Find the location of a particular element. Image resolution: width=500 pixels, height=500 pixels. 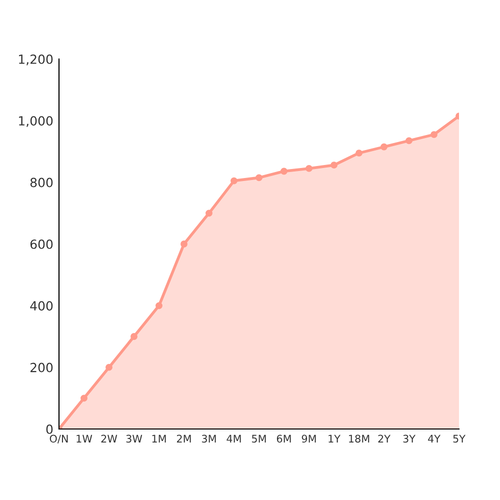

x-tick-label: 5M is located at coordinates (259, 438).